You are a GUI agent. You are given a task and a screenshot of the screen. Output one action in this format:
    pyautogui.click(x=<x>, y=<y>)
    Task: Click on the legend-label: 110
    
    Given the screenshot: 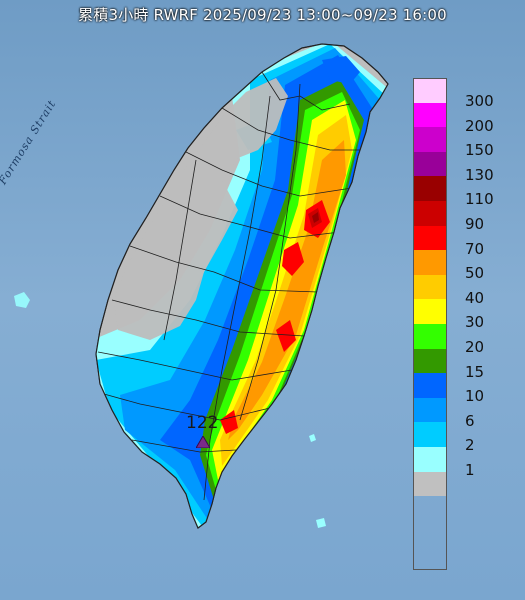 What is the action you would take?
    pyautogui.click(x=479, y=199)
    